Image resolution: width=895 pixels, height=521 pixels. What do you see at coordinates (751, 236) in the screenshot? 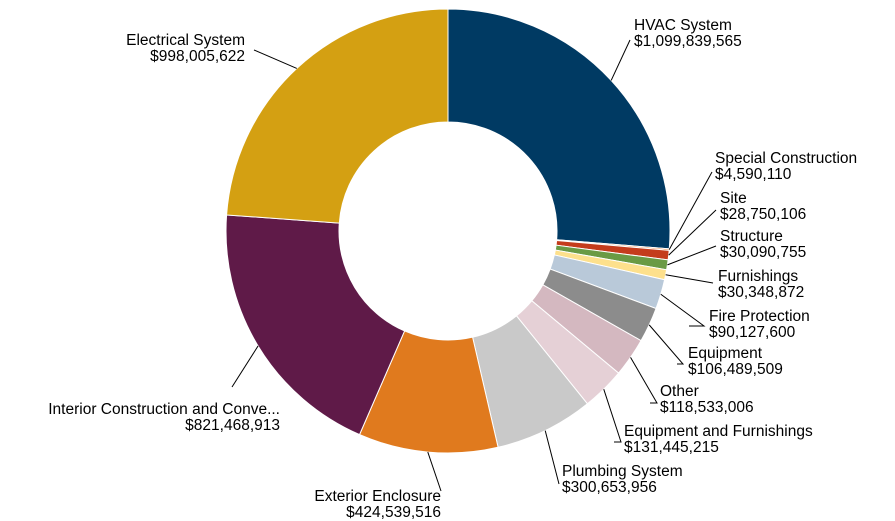
I see `slice-label-structure: Structure` at bounding box center [751, 236].